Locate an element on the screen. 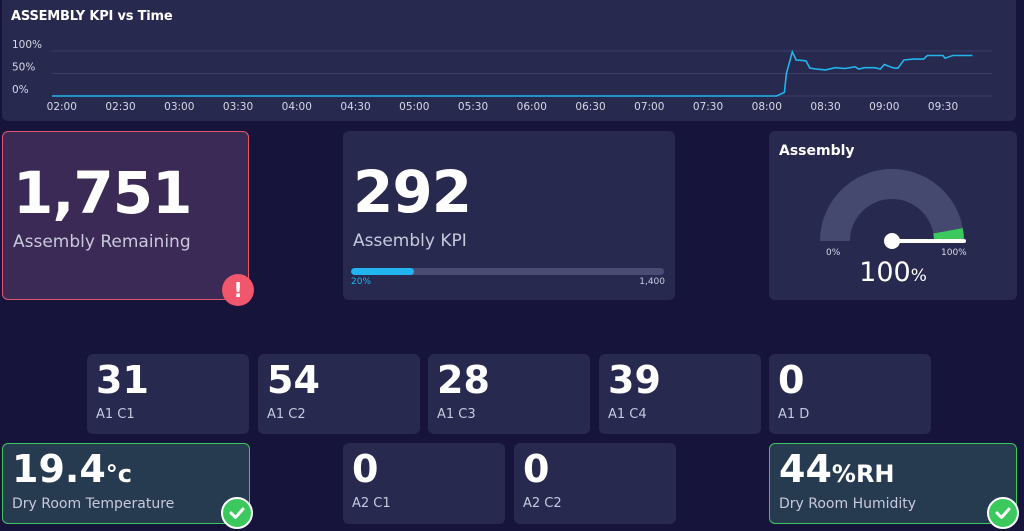 Image resolution: width=1024 pixels, height=531 pixels. tile-value: 54 is located at coordinates (293, 380).